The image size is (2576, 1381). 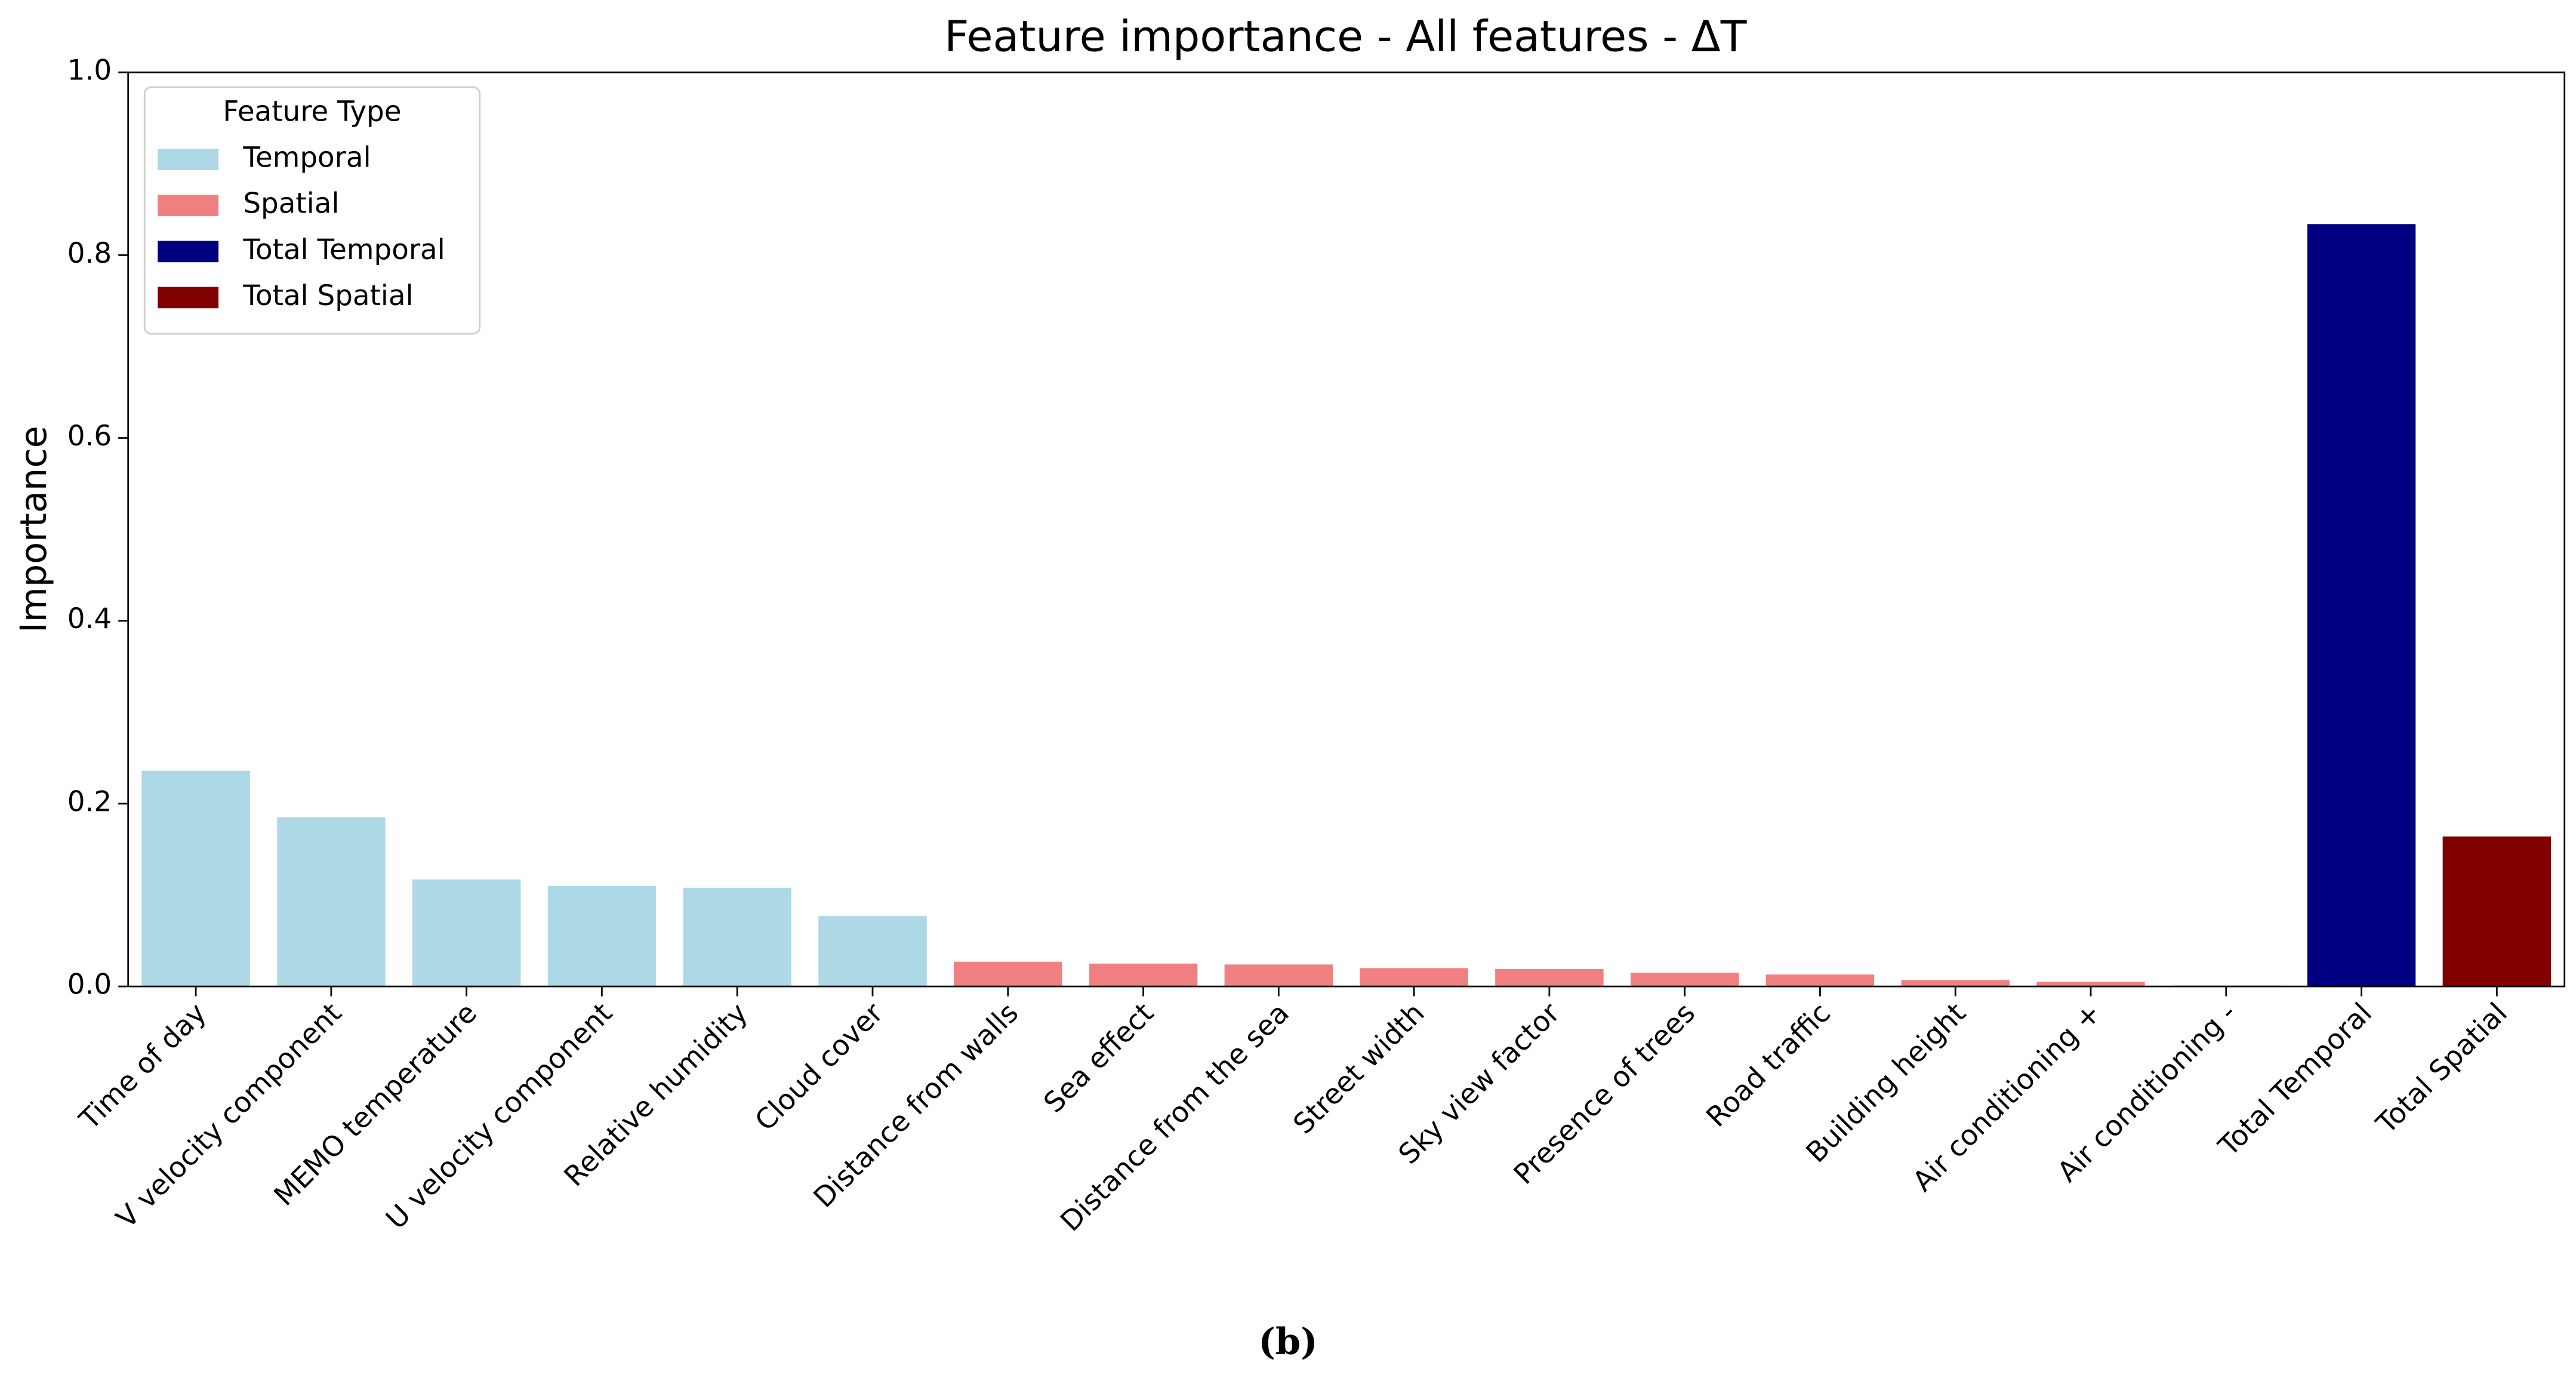 What do you see at coordinates (499, 1116) in the screenshot?
I see `x-tick-label: U velocity component` at bounding box center [499, 1116].